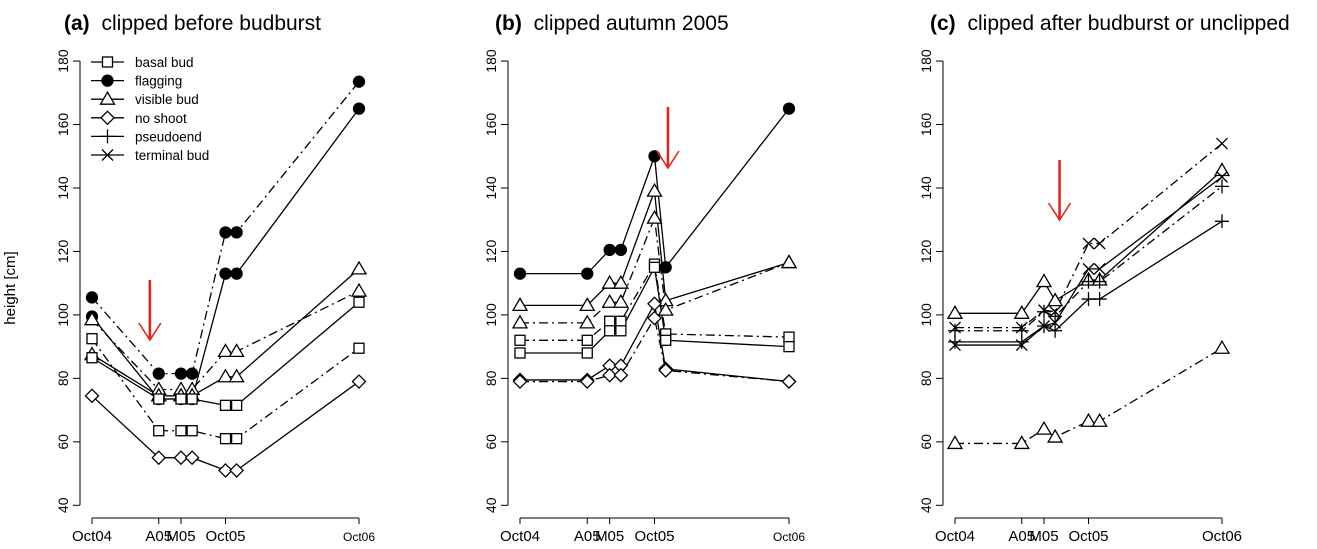 This screenshot has width=1317, height=549. What do you see at coordinates (631, 23) in the screenshot?
I see `panel-b-title-text: clipped autumn 2005` at bounding box center [631, 23].